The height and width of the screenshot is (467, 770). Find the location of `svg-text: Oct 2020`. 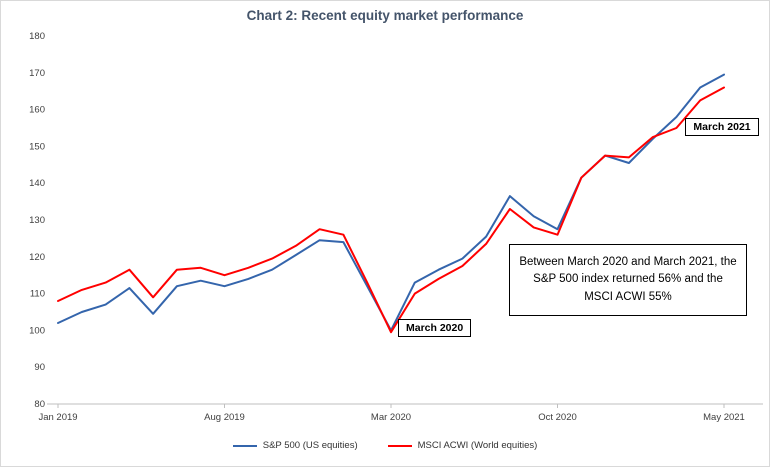

svg-text: Oct 2020 is located at coordinates (557, 417).